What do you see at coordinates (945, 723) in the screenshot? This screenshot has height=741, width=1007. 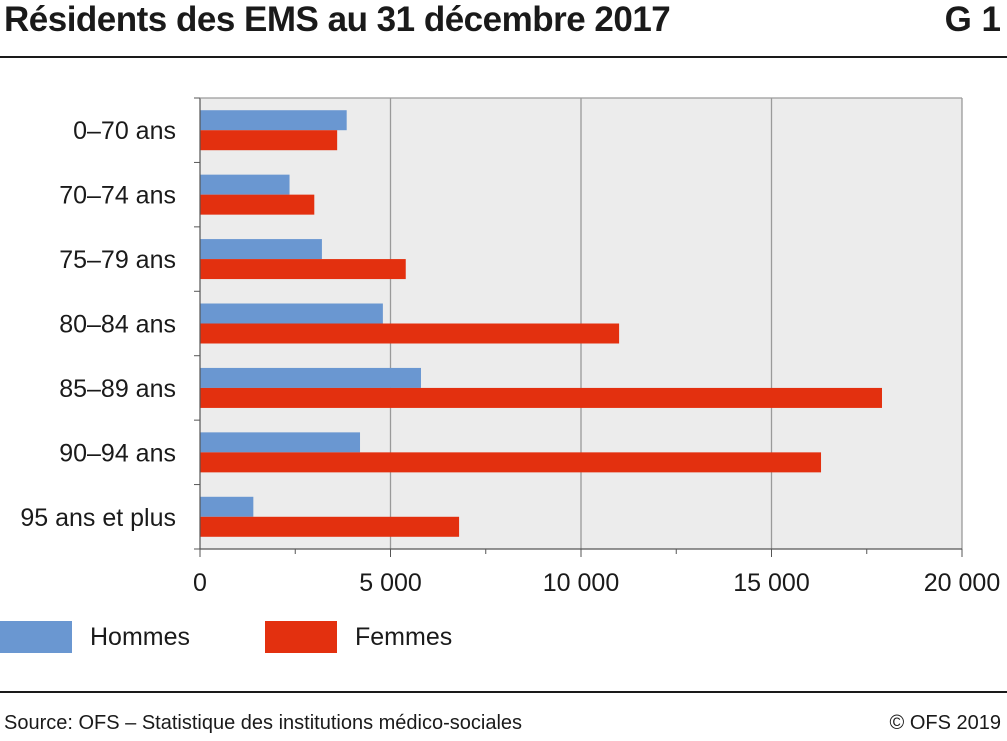 I see `copyright-note: © OFS 2019` at bounding box center [945, 723].